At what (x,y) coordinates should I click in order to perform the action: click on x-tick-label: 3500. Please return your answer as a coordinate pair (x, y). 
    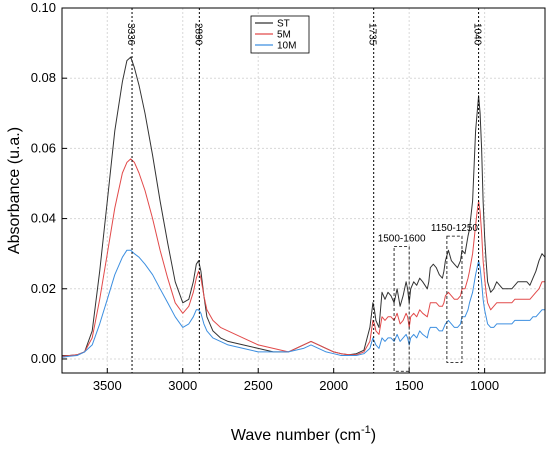
    Looking at the image, I should click on (107, 385).